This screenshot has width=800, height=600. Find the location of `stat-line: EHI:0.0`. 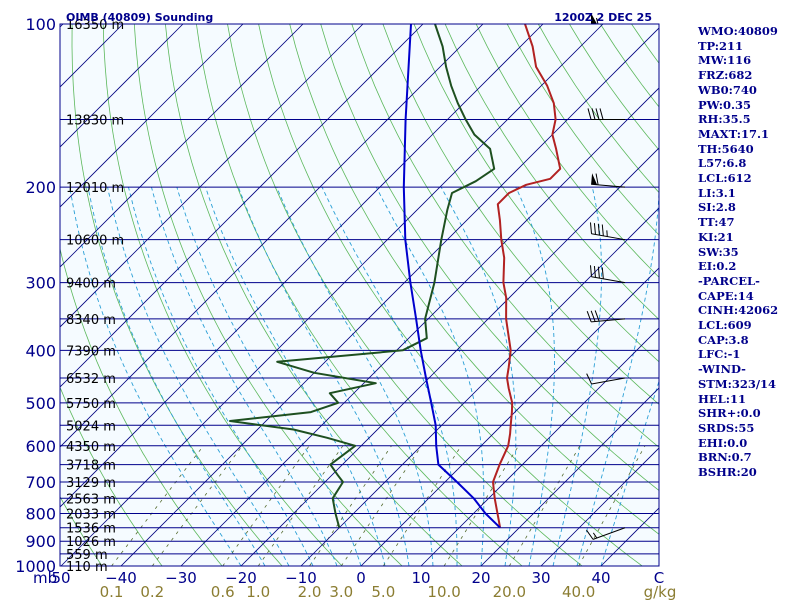

stat-line: EHI:0.0 is located at coordinates (723, 442).